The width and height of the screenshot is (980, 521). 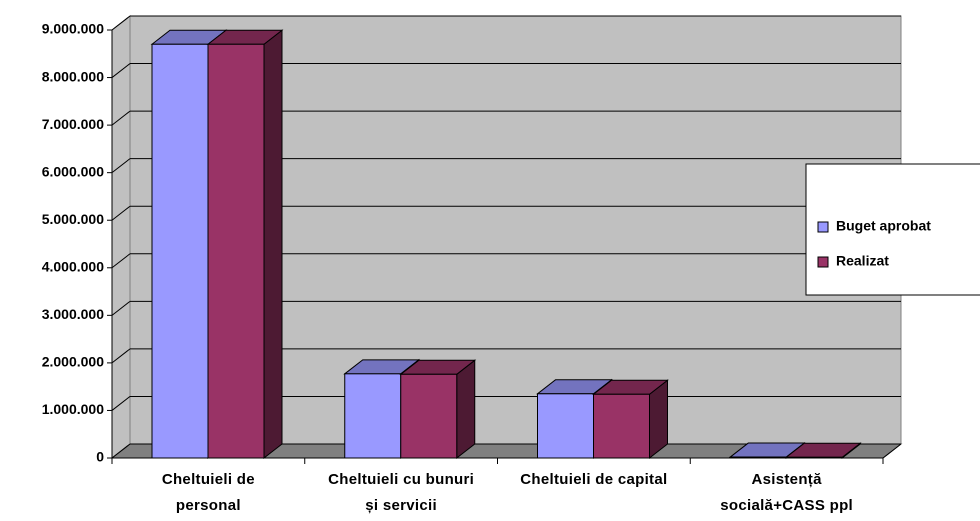 I want to click on legend-label: Realizat, so click(x=862, y=261).